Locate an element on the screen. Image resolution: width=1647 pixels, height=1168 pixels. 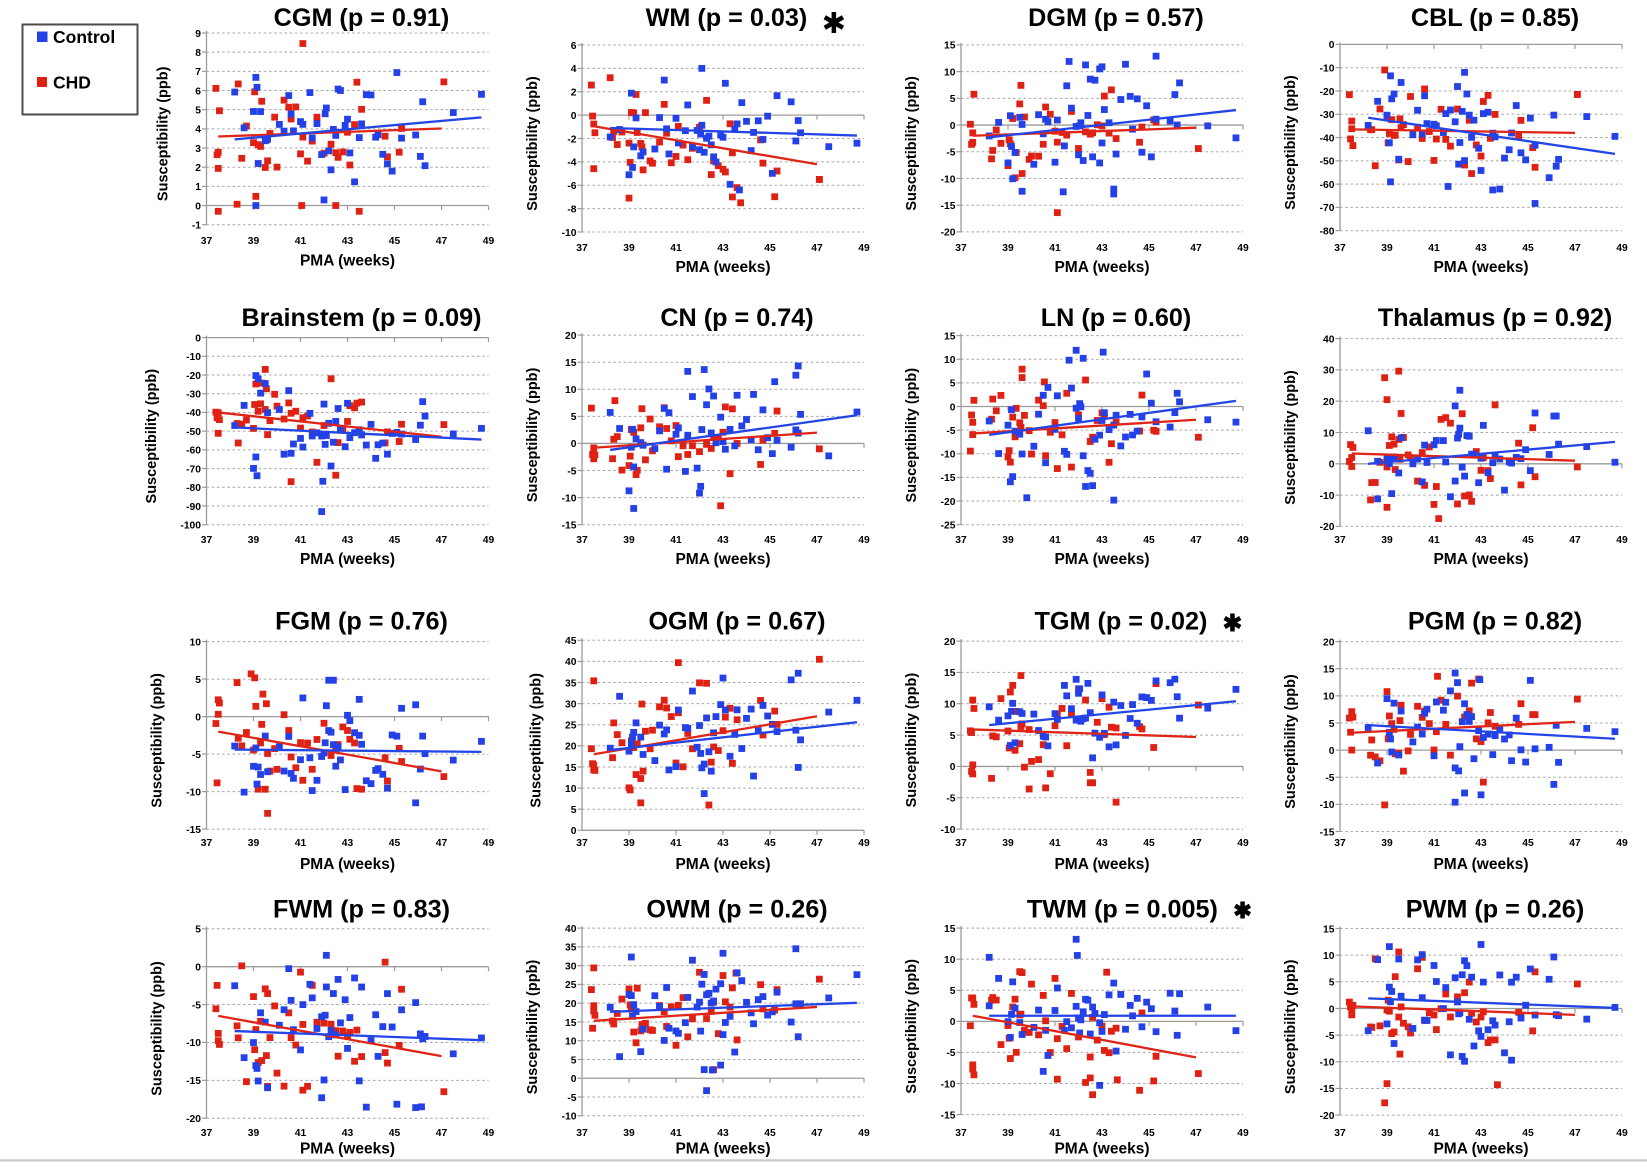
svg-text: WM (p = 0.03) is located at coordinates (727, 18).